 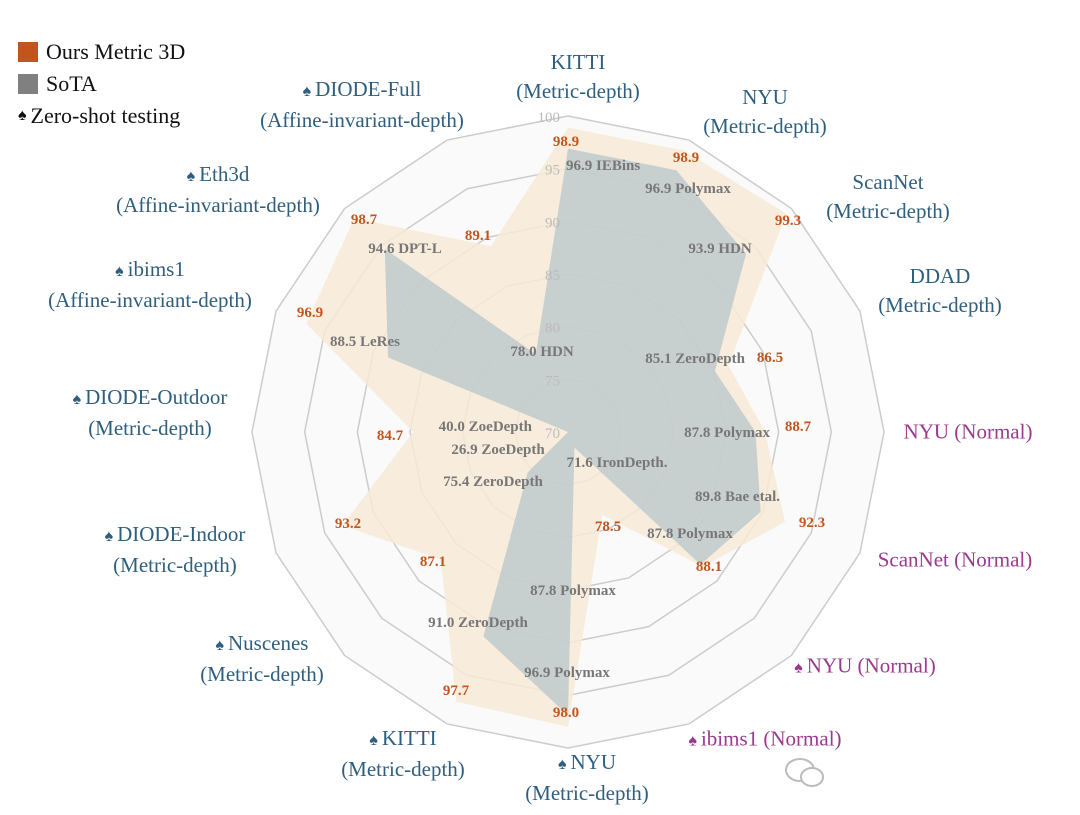 I want to click on axis-name: NYU (Normal), so click(x=968, y=432).